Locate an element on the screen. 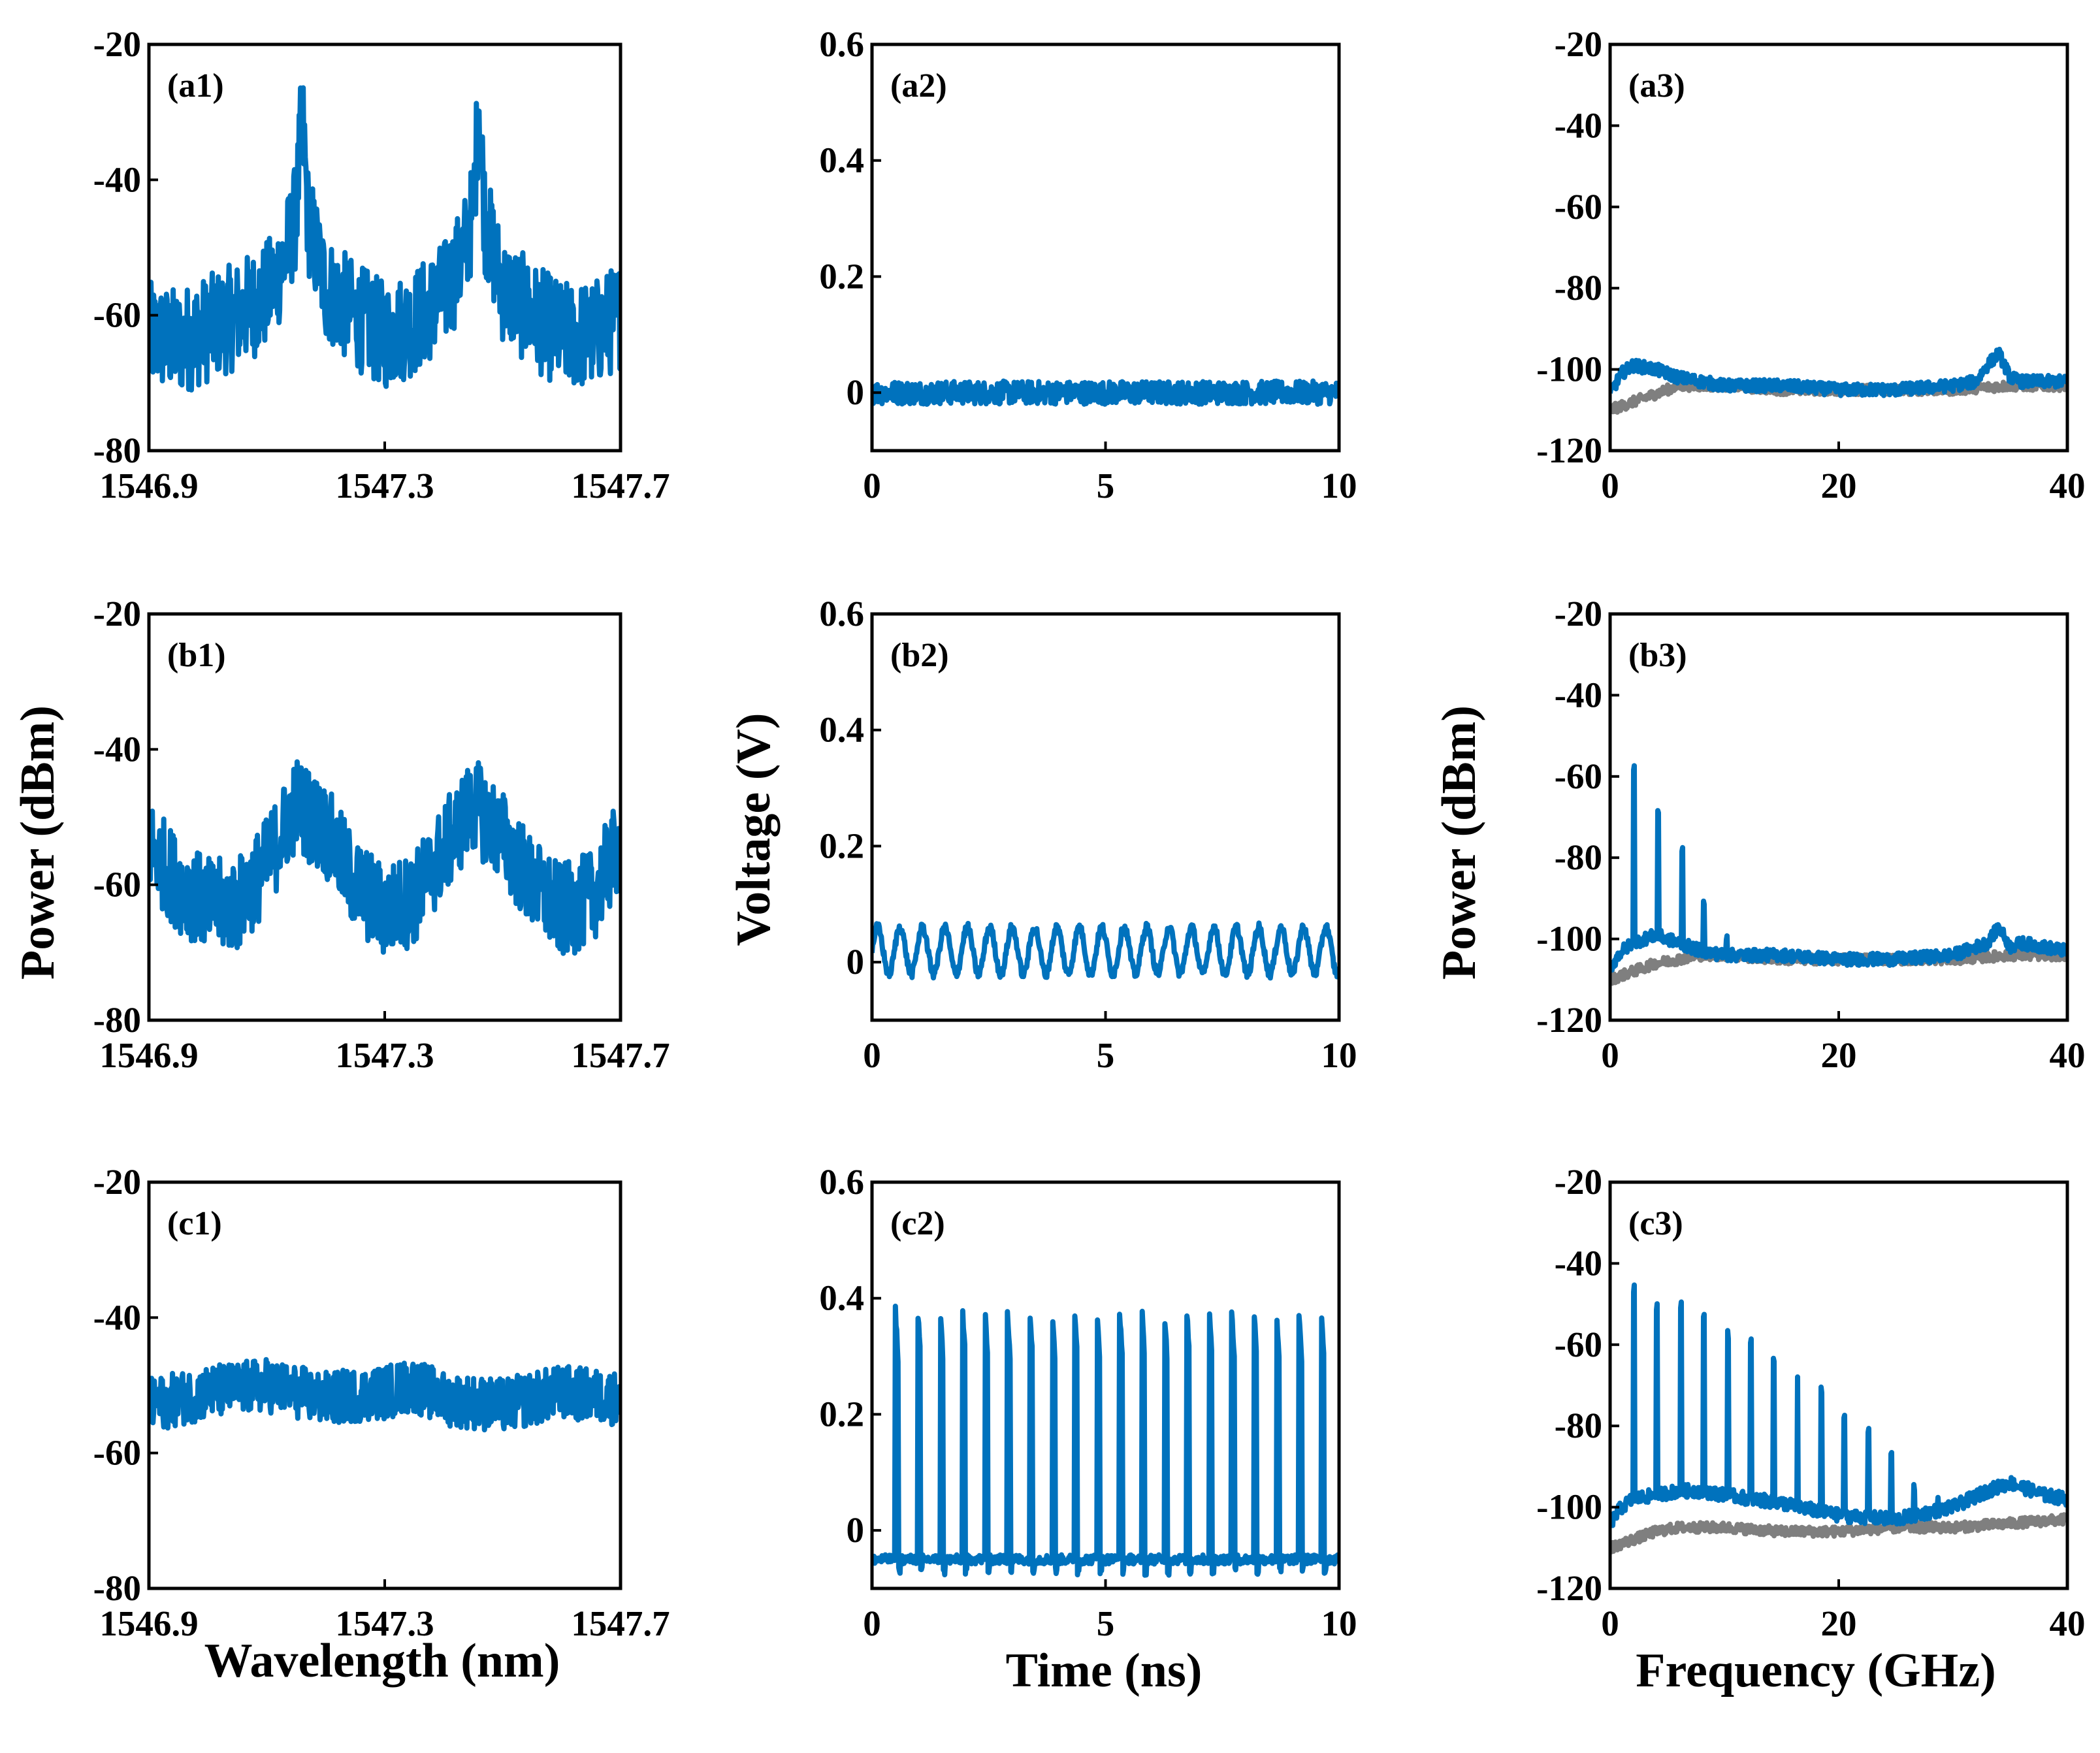 This screenshot has height=1753, width=2100. panel-label-a1: (a1) is located at coordinates (195, 86).